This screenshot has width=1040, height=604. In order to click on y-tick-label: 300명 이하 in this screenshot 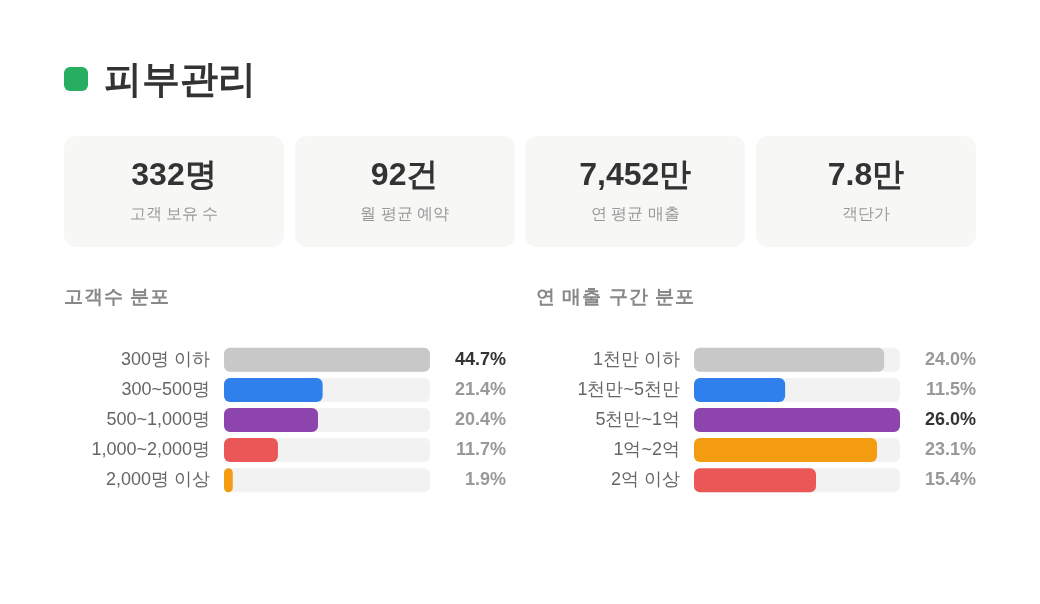, I will do `click(165, 358)`.